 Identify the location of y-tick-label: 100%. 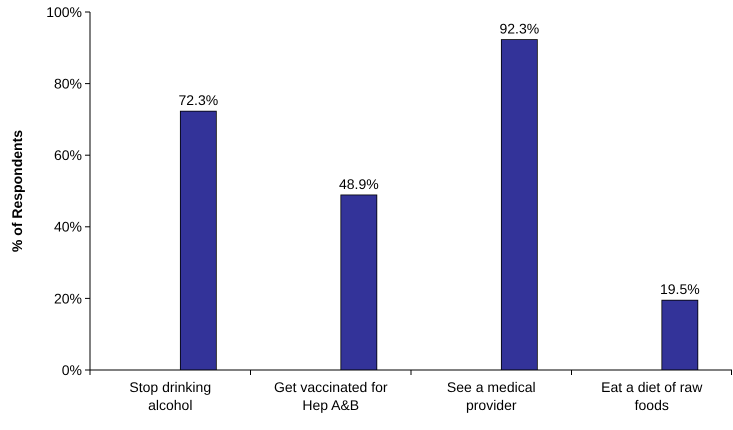
(64, 12).